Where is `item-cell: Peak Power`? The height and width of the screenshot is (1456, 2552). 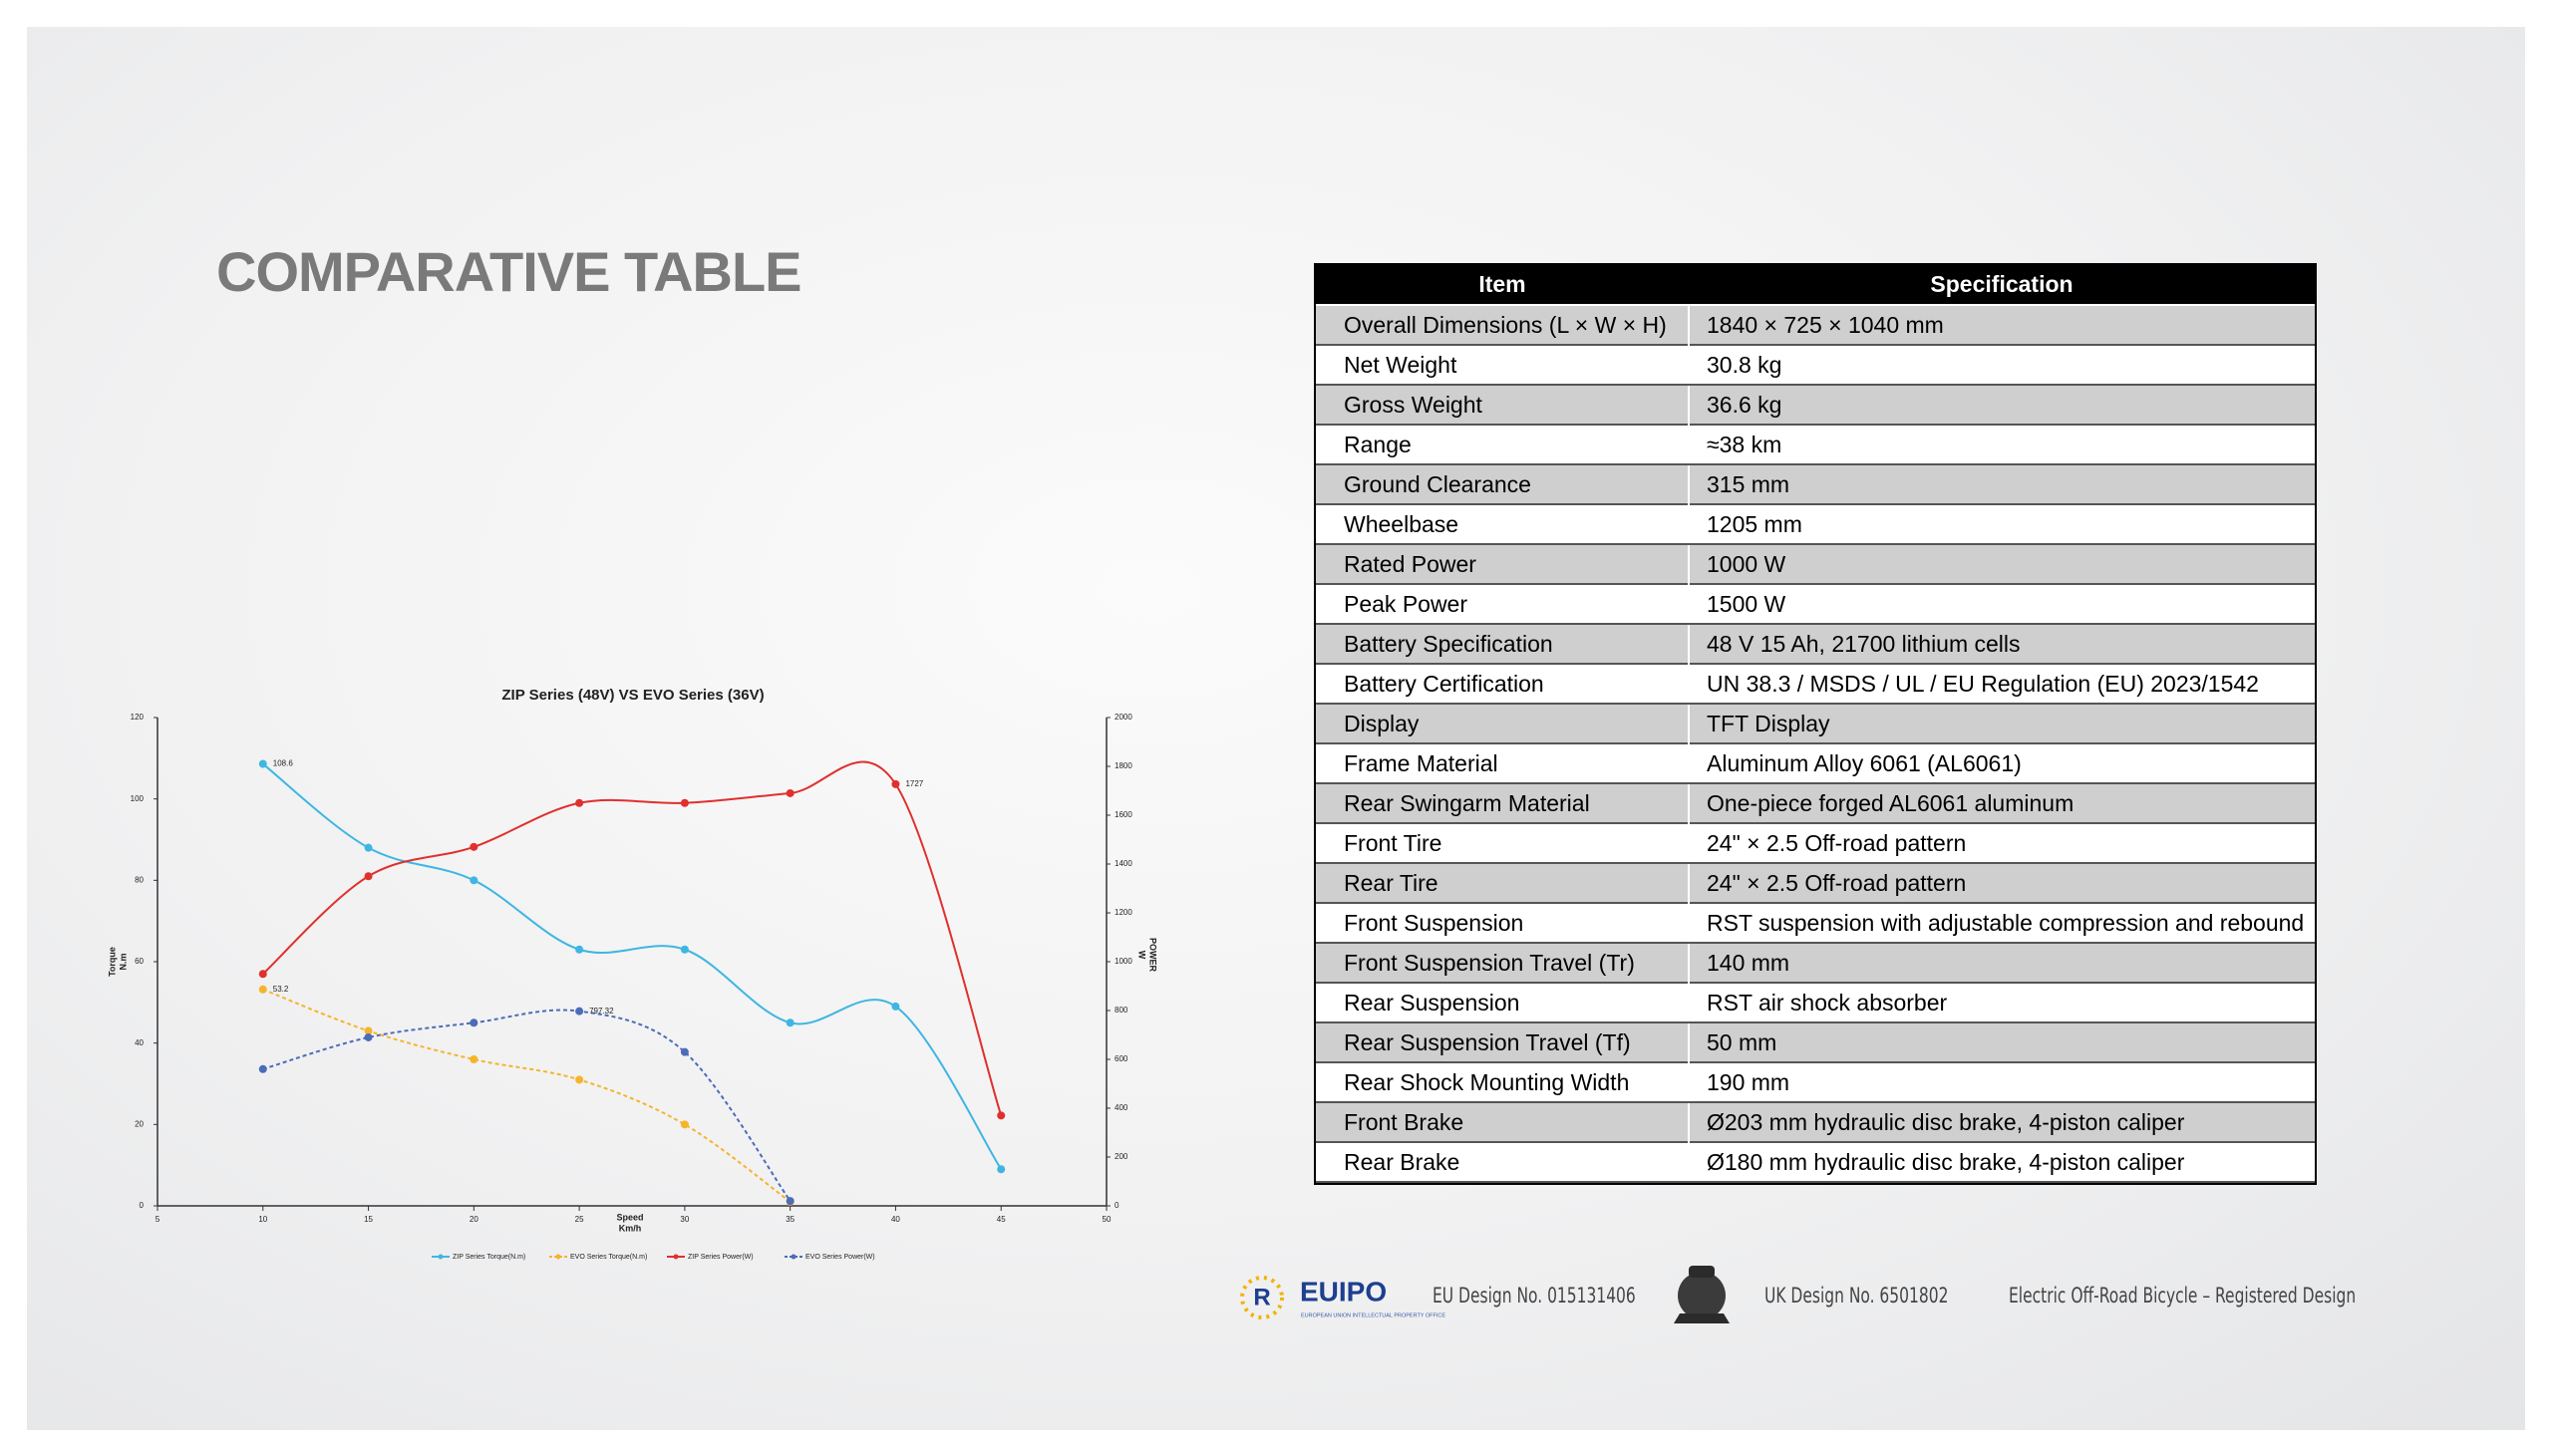
item-cell: Peak Power is located at coordinates (1503, 604).